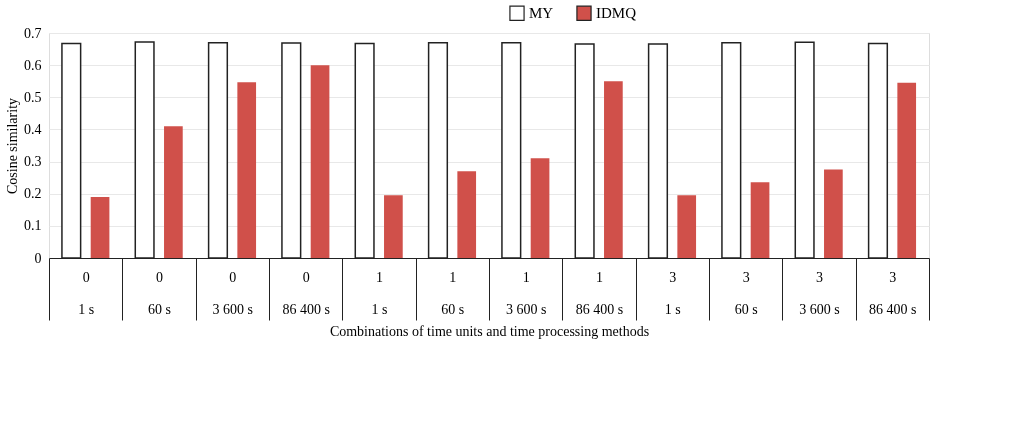 The height and width of the screenshot is (423, 1021). Describe the element at coordinates (672, 293) in the screenshot. I see `category-label: 3 1 s` at that location.